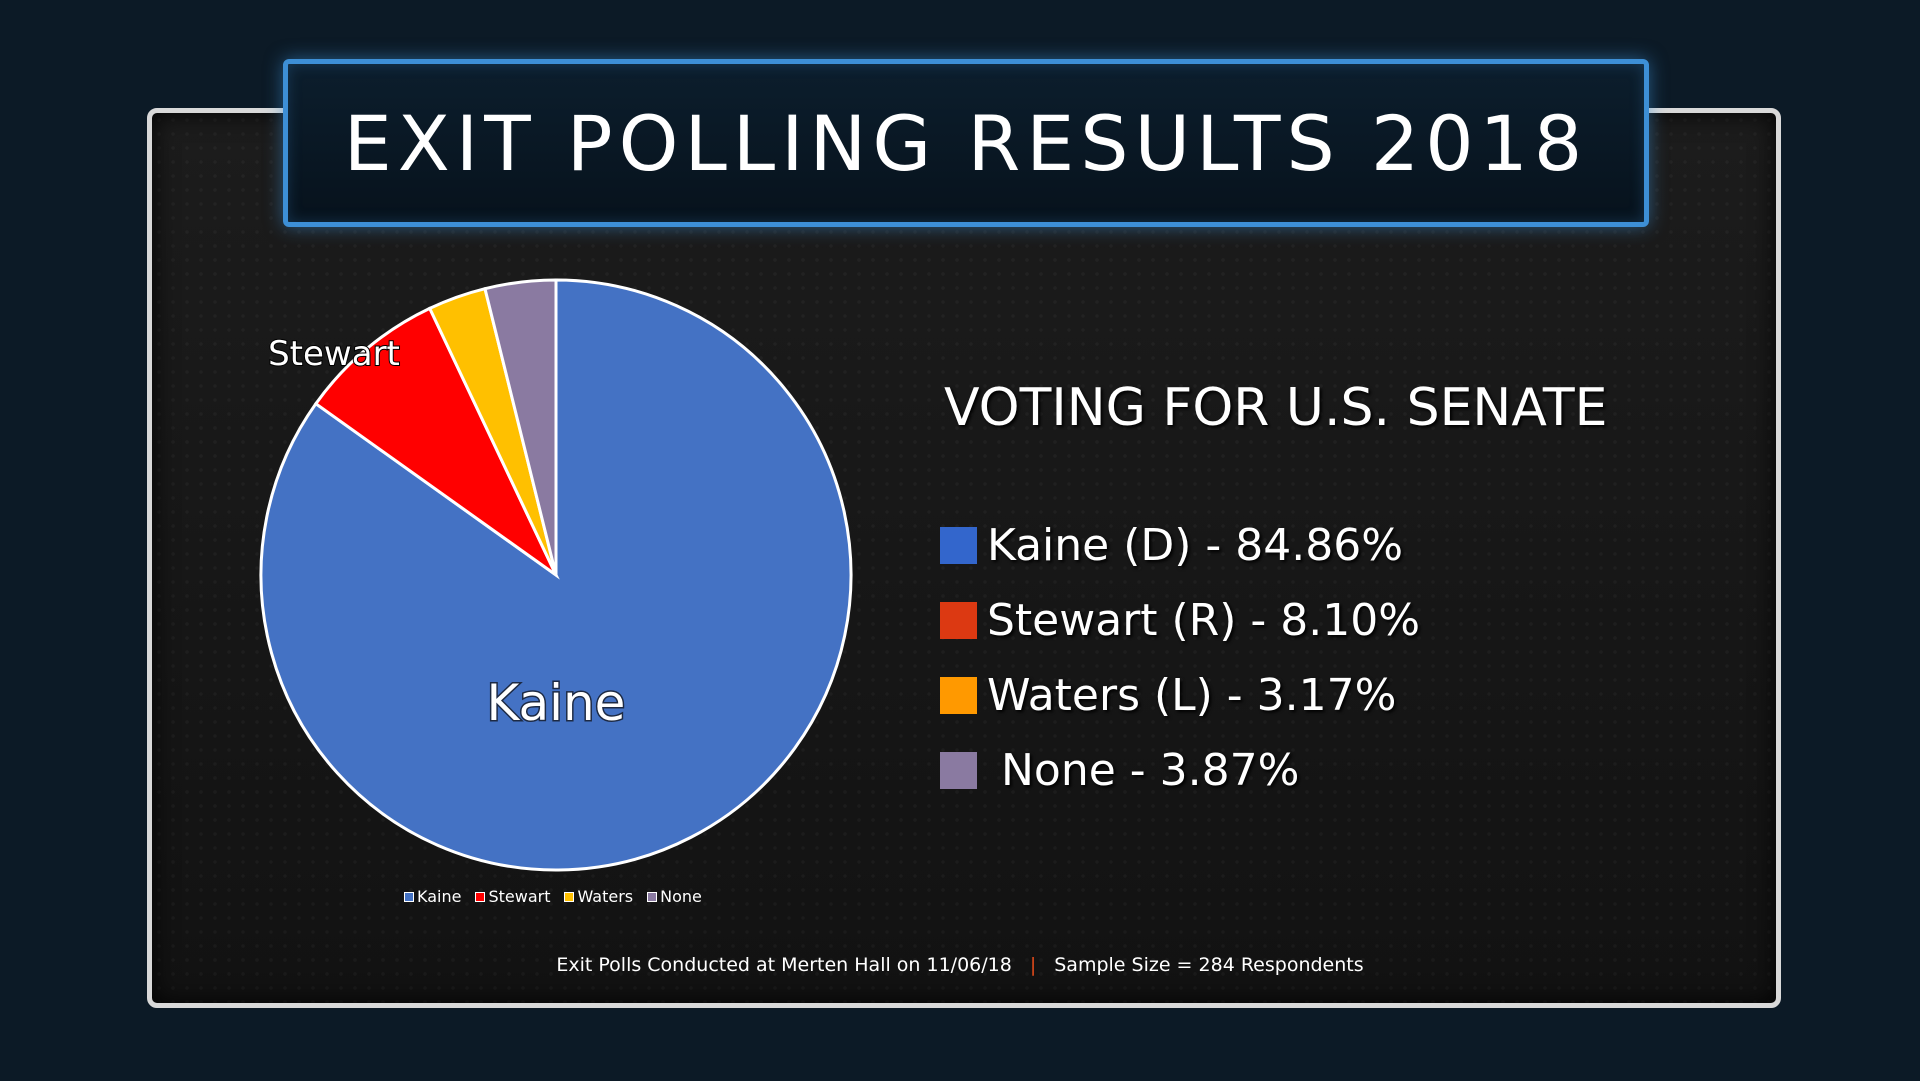 Image resolution: width=1920 pixels, height=1081 pixels. What do you see at coordinates (958, 620) in the screenshot?
I see `result-swatch-stewart` at bounding box center [958, 620].